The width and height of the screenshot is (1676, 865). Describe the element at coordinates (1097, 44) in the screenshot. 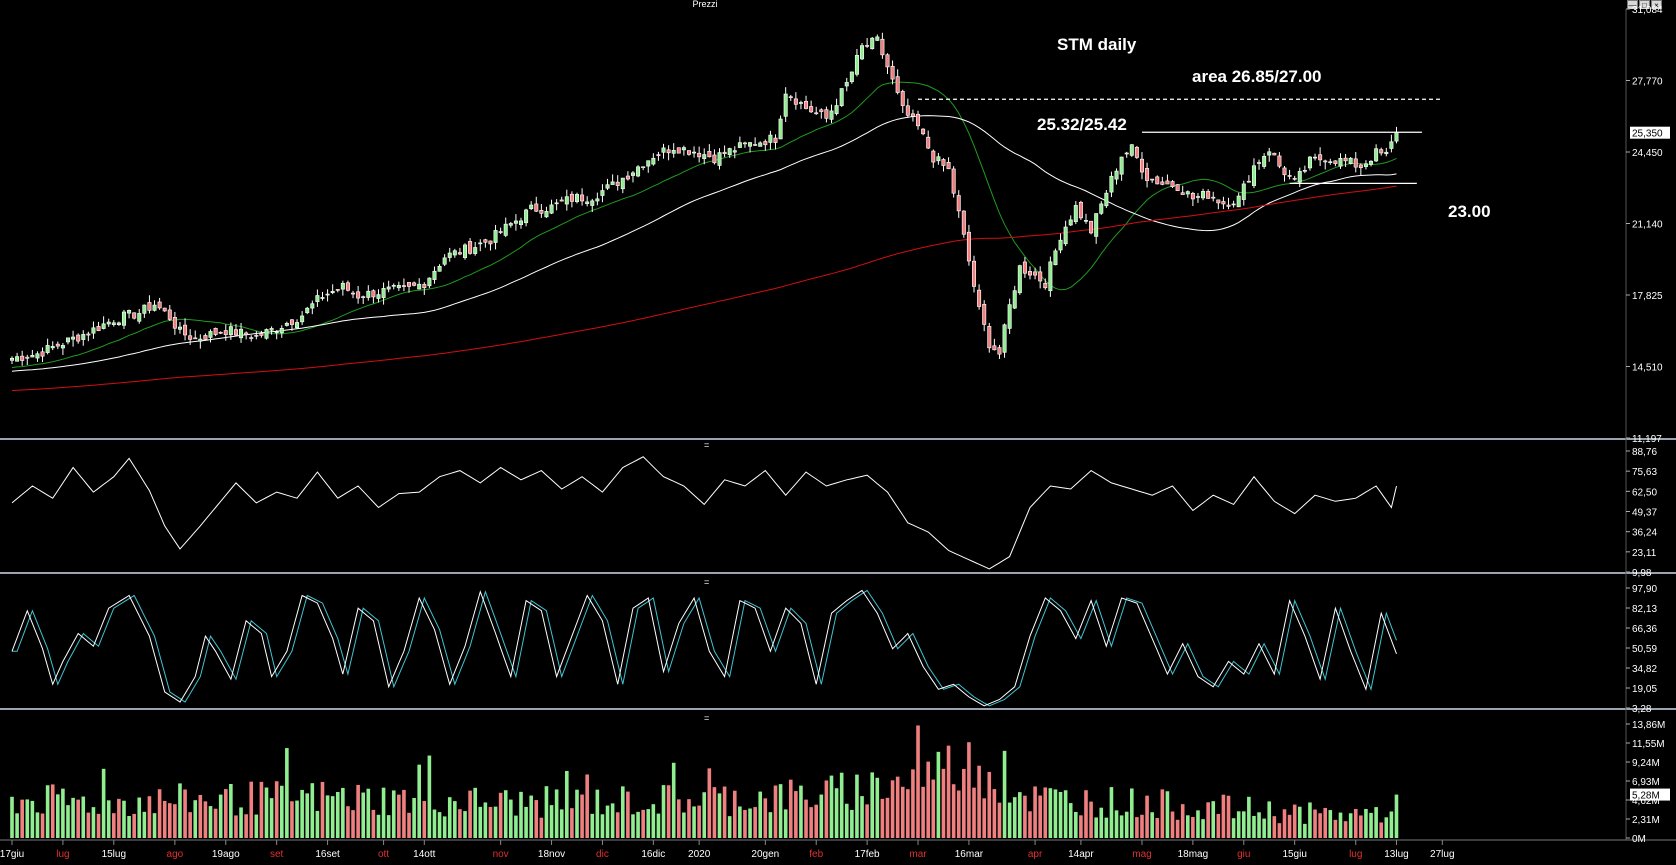

I see `chart-title: STM daily` at that location.